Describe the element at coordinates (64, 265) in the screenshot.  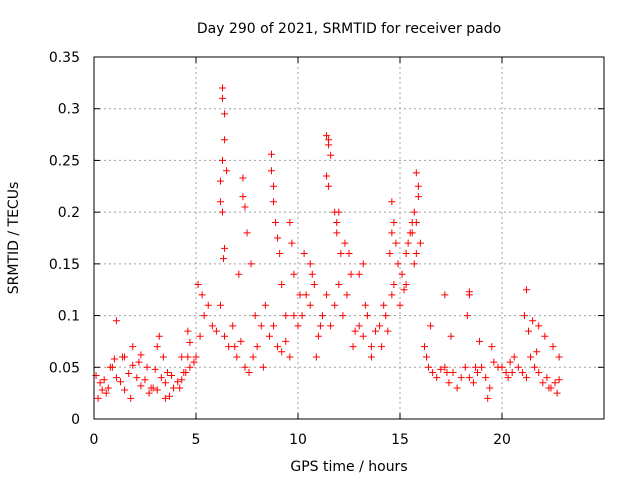
I see `y-tick-label: 0.15` at that location.